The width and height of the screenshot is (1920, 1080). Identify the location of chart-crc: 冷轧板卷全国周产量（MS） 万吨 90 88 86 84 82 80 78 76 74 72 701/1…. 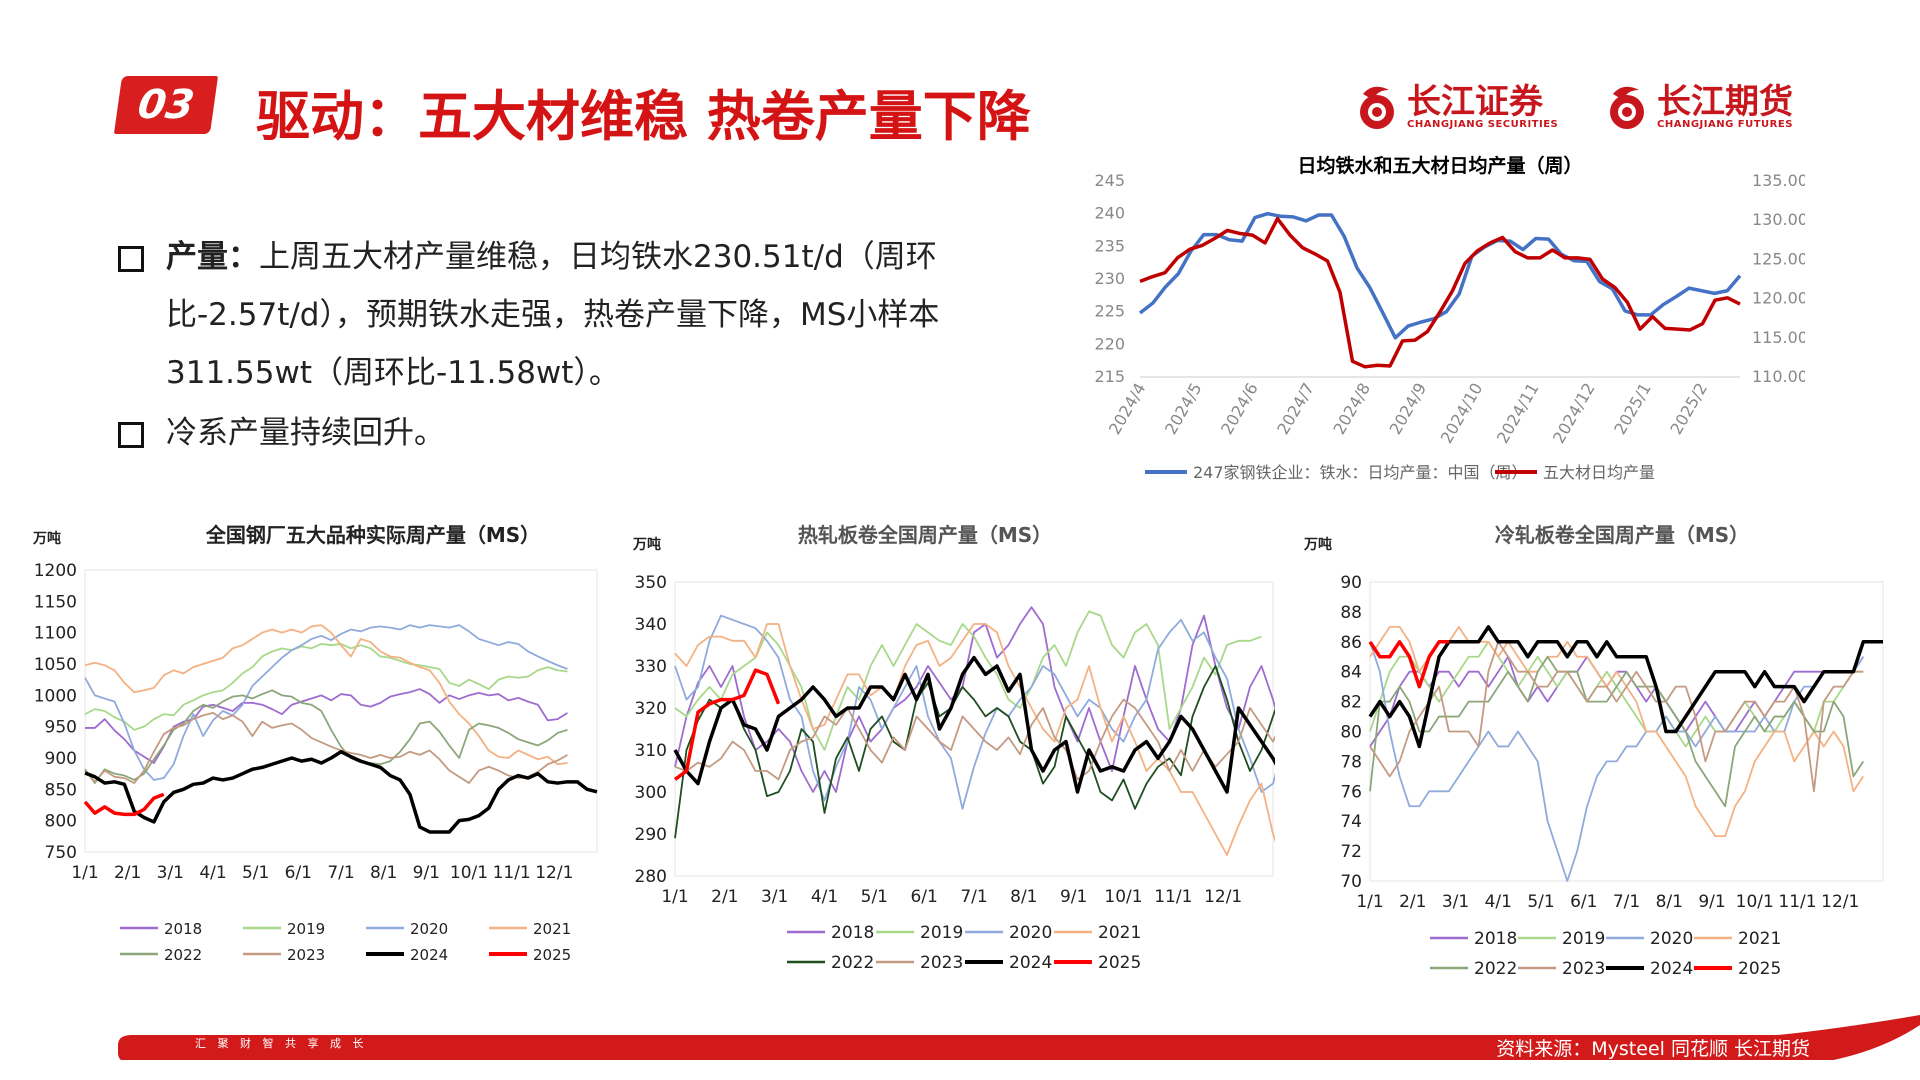
(1593, 751).